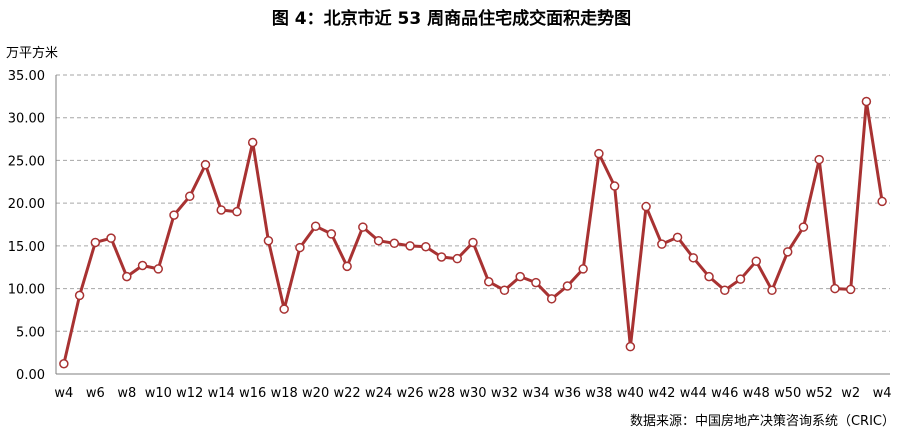  Describe the element at coordinates (30, 332) in the screenshot. I see `y-tick-label: 5.00` at that location.